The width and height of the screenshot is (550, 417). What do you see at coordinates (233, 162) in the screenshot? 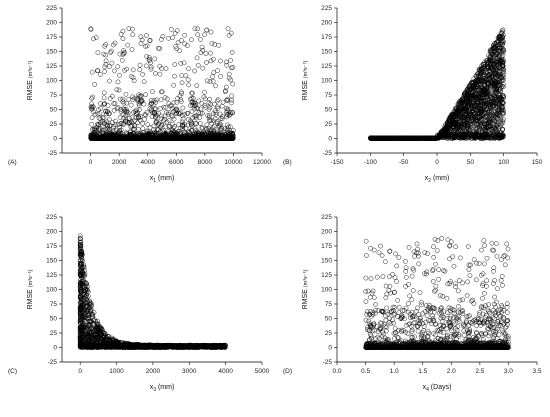
I see `x-tick-label: 10000` at bounding box center [233, 162].